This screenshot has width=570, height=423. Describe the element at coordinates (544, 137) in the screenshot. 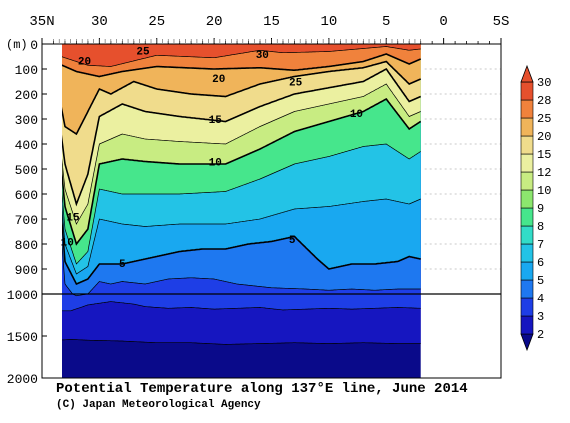

I see `colorbar-label-20: 20` at that location.